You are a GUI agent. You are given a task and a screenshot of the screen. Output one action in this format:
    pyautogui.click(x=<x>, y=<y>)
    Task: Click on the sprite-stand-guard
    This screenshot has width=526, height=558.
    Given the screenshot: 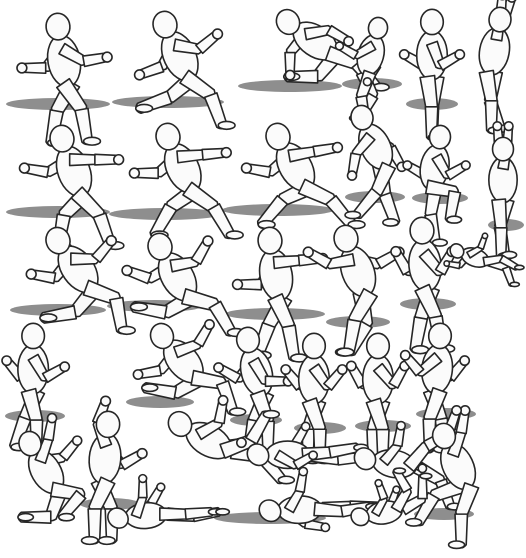 What is the action you would take?
    pyautogui.click(x=424, y=285)
    